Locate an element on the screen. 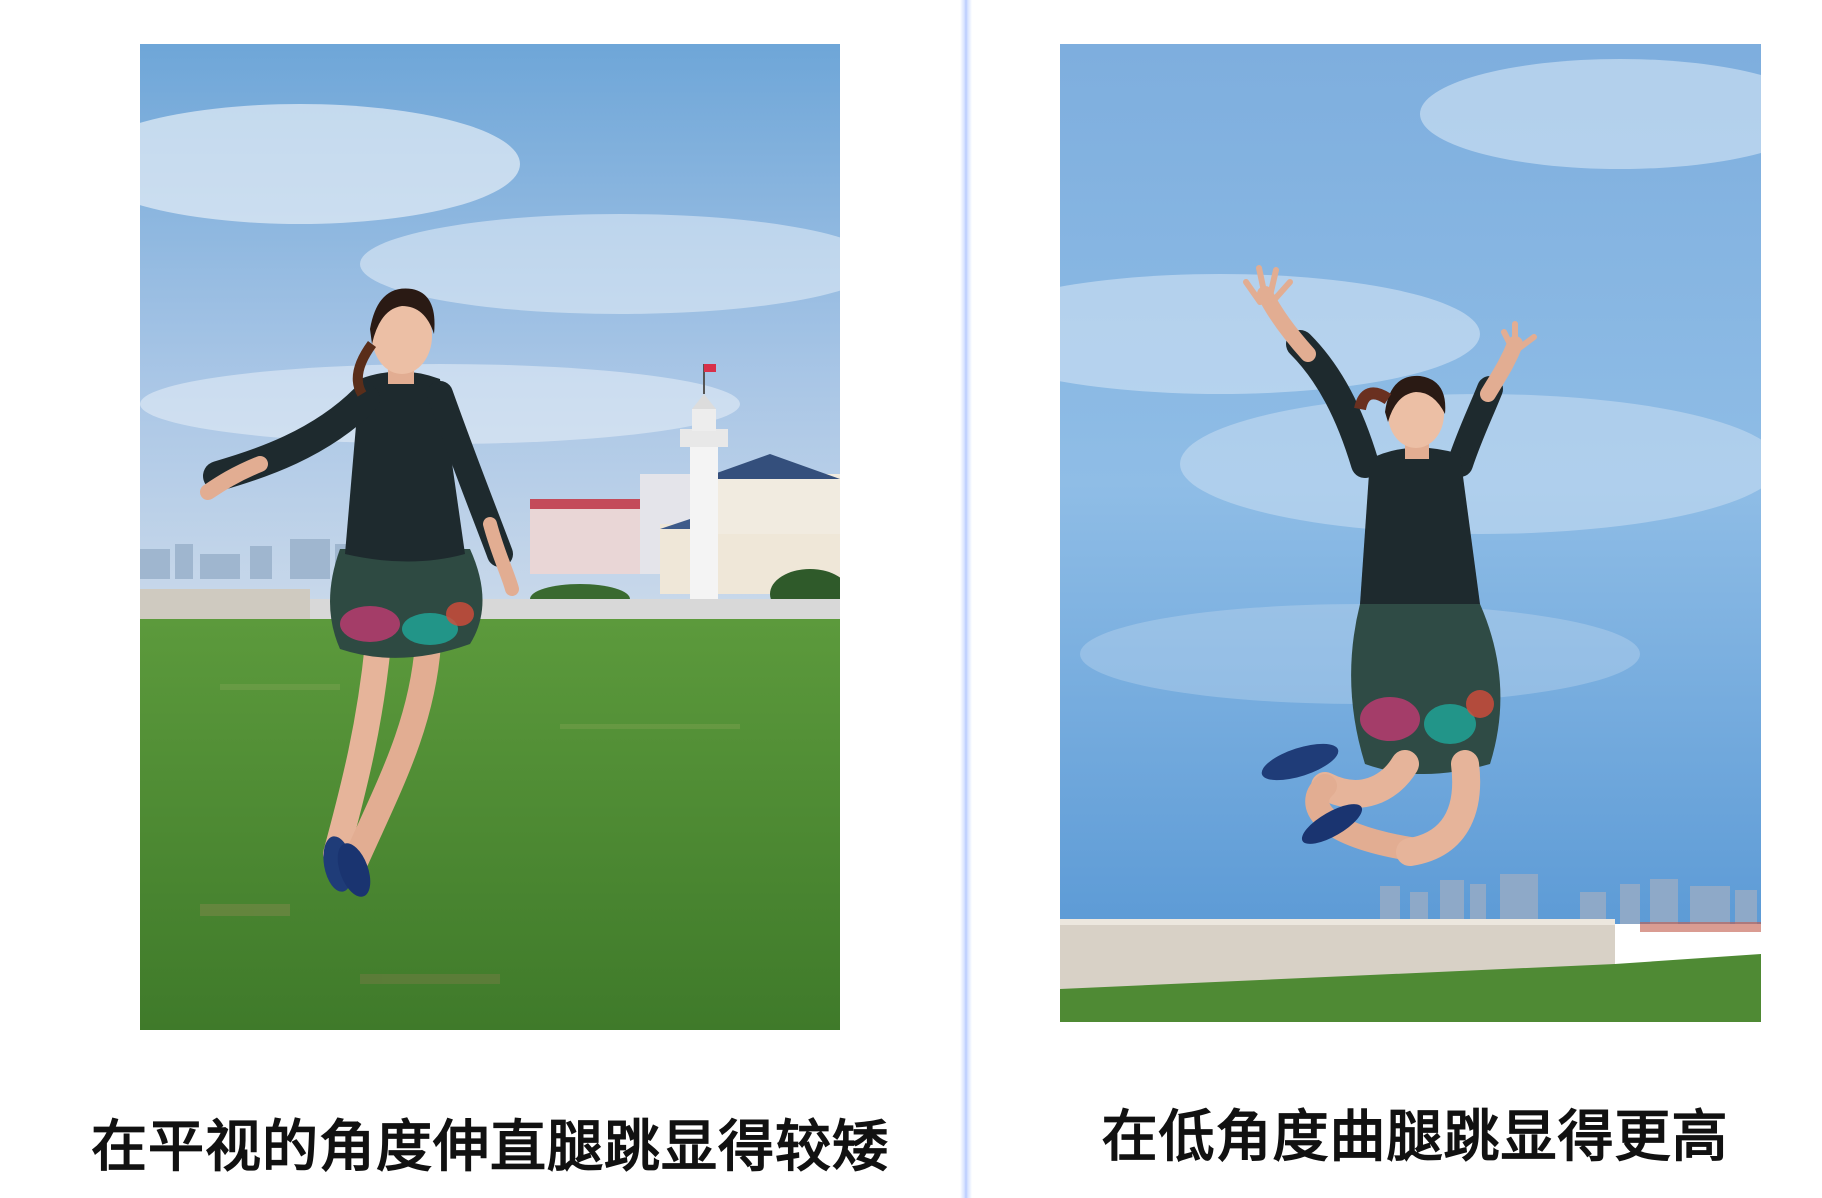 This screenshot has width=1822, height=1198. face is located at coordinates (402, 336).